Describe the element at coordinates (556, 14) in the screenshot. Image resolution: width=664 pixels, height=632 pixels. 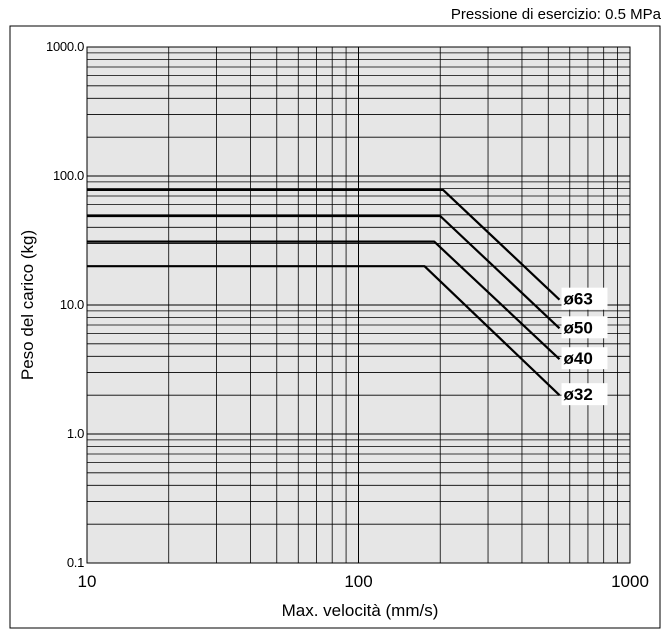
I see `pressure-note: Pressione di esercizio: 0.5 MPa` at that location.